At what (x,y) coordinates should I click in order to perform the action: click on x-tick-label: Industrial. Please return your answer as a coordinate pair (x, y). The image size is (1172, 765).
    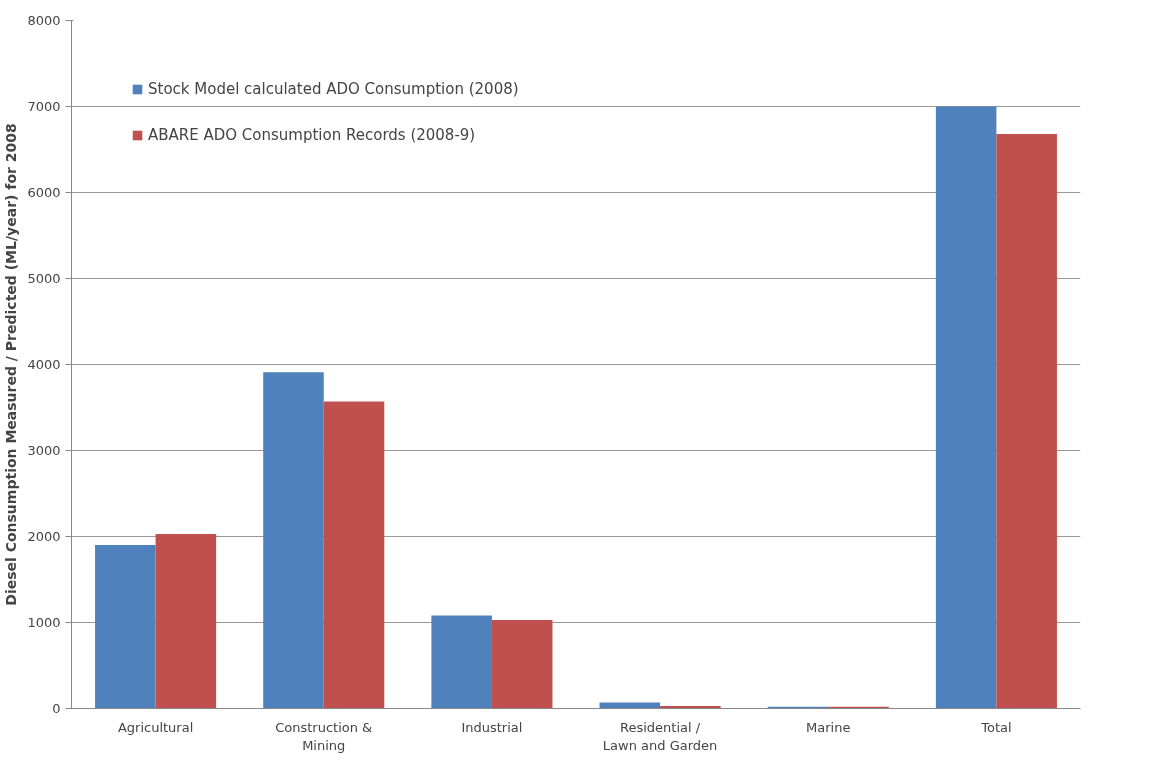
    Looking at the image, I should click on (492, 727).